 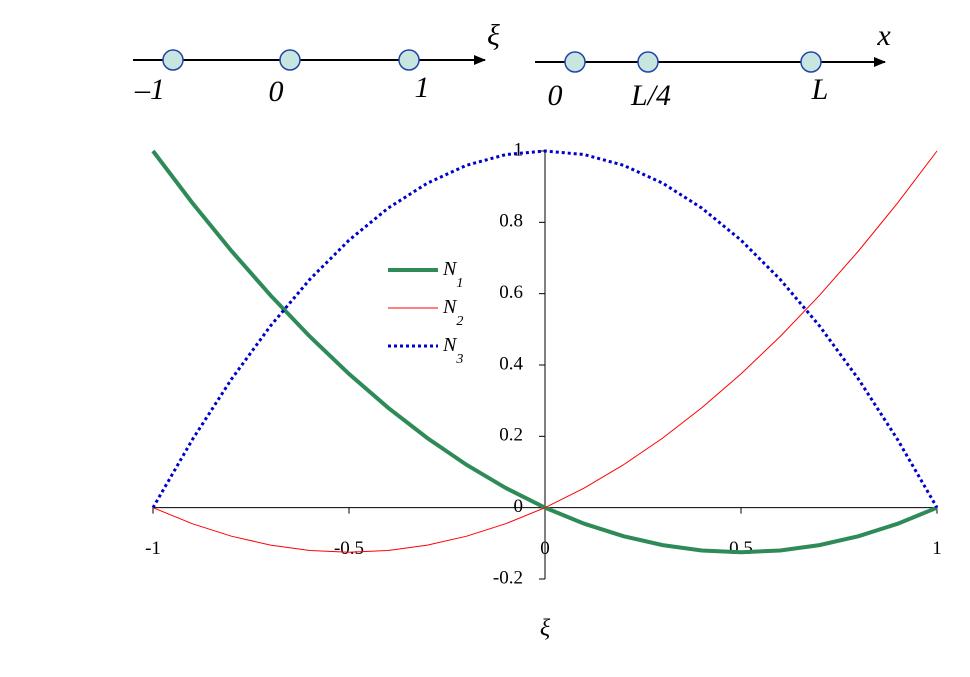 What do you see at coordinates (511, 435) in the screenshot?
I see `y-tick-label: 0.2` at bounding box center [511, 435].